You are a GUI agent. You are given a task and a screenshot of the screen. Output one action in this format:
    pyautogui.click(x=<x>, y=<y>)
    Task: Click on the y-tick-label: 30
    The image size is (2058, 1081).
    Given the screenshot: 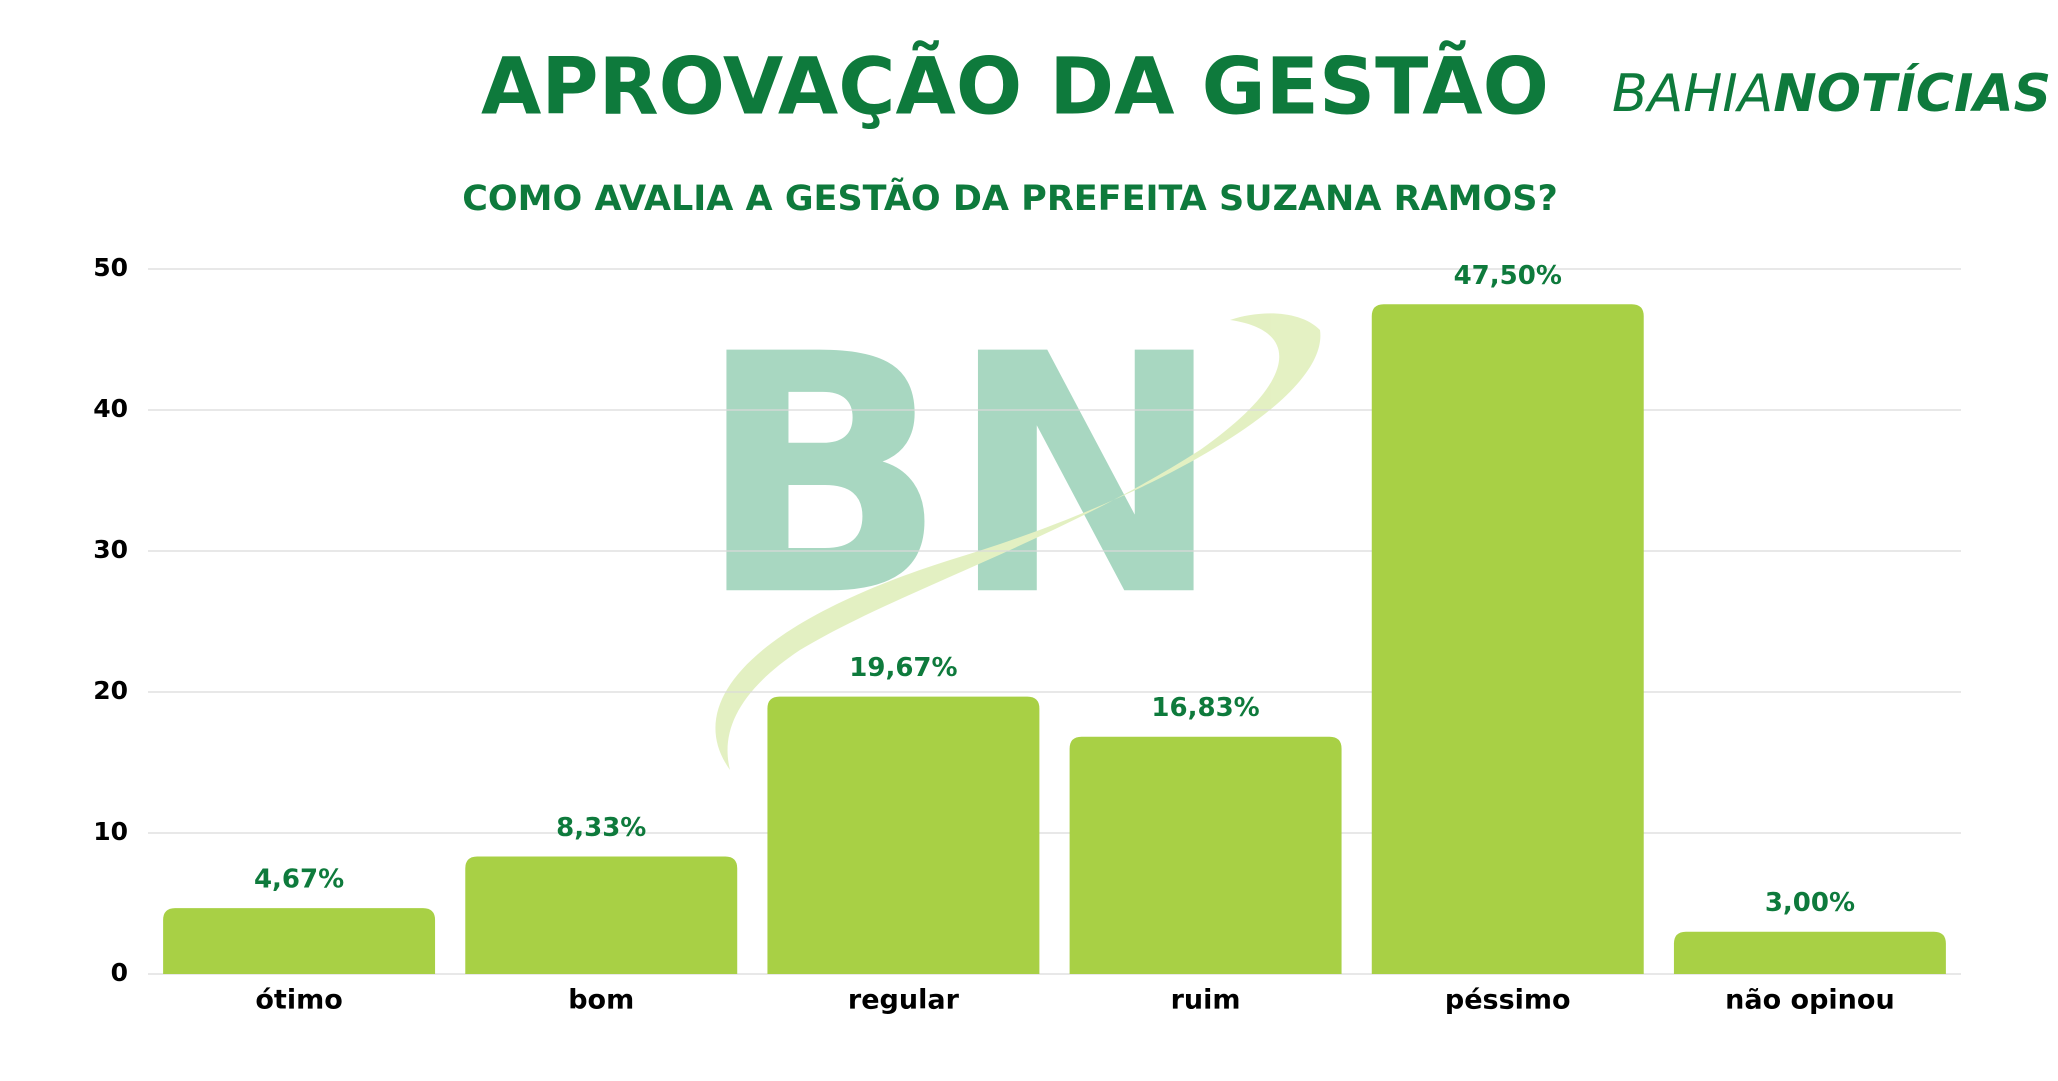 What is the action you would take?
    pyautogui.click(x=110, y=549)
    